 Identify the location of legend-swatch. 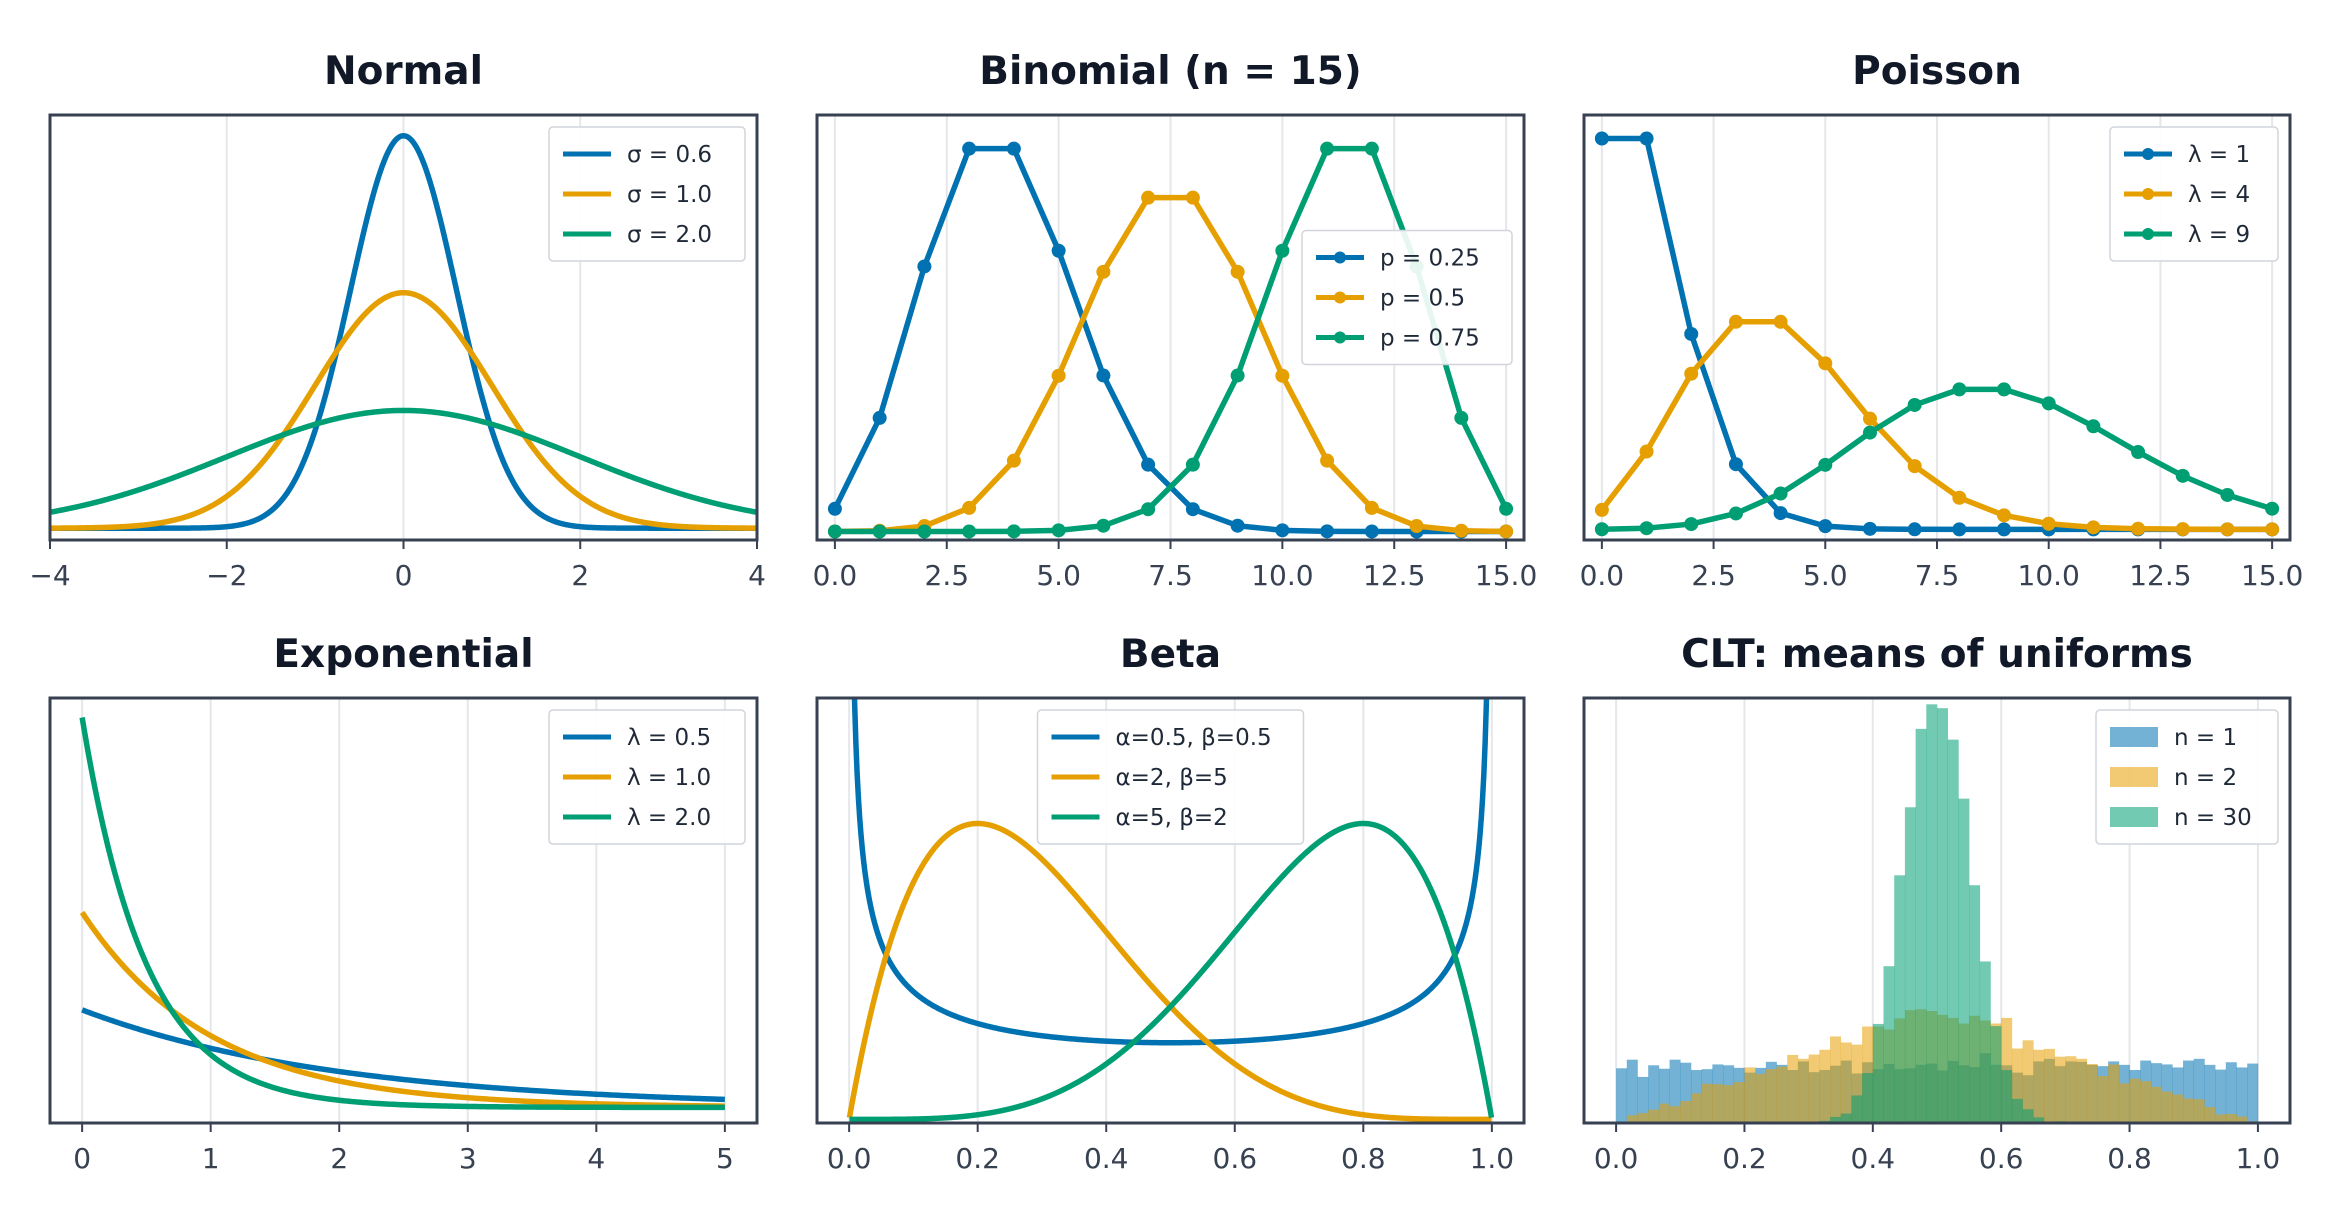
(2134, 817).